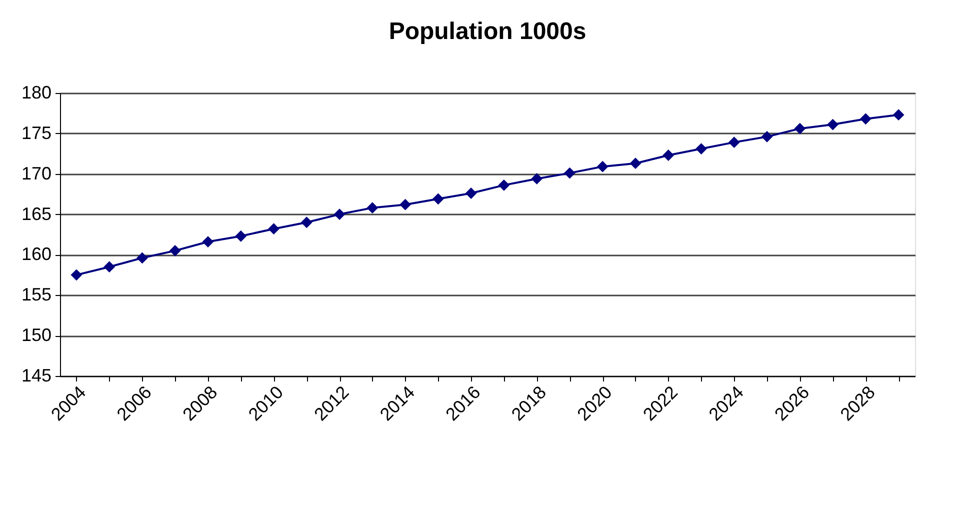 This screenshot has height=517, width=956. What do you see at coordinates (36, 294) in the screenshot?
I see `y-tick-label: 155` at bounding box center [36, 294].